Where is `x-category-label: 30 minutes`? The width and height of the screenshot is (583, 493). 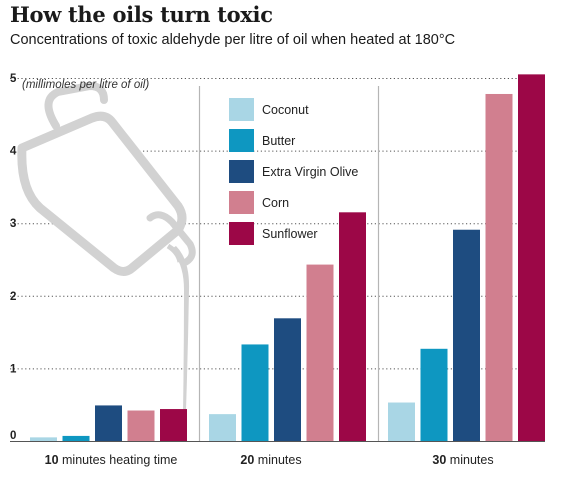
x-category-label: 30 minutes is located at coordinates (462, 460).